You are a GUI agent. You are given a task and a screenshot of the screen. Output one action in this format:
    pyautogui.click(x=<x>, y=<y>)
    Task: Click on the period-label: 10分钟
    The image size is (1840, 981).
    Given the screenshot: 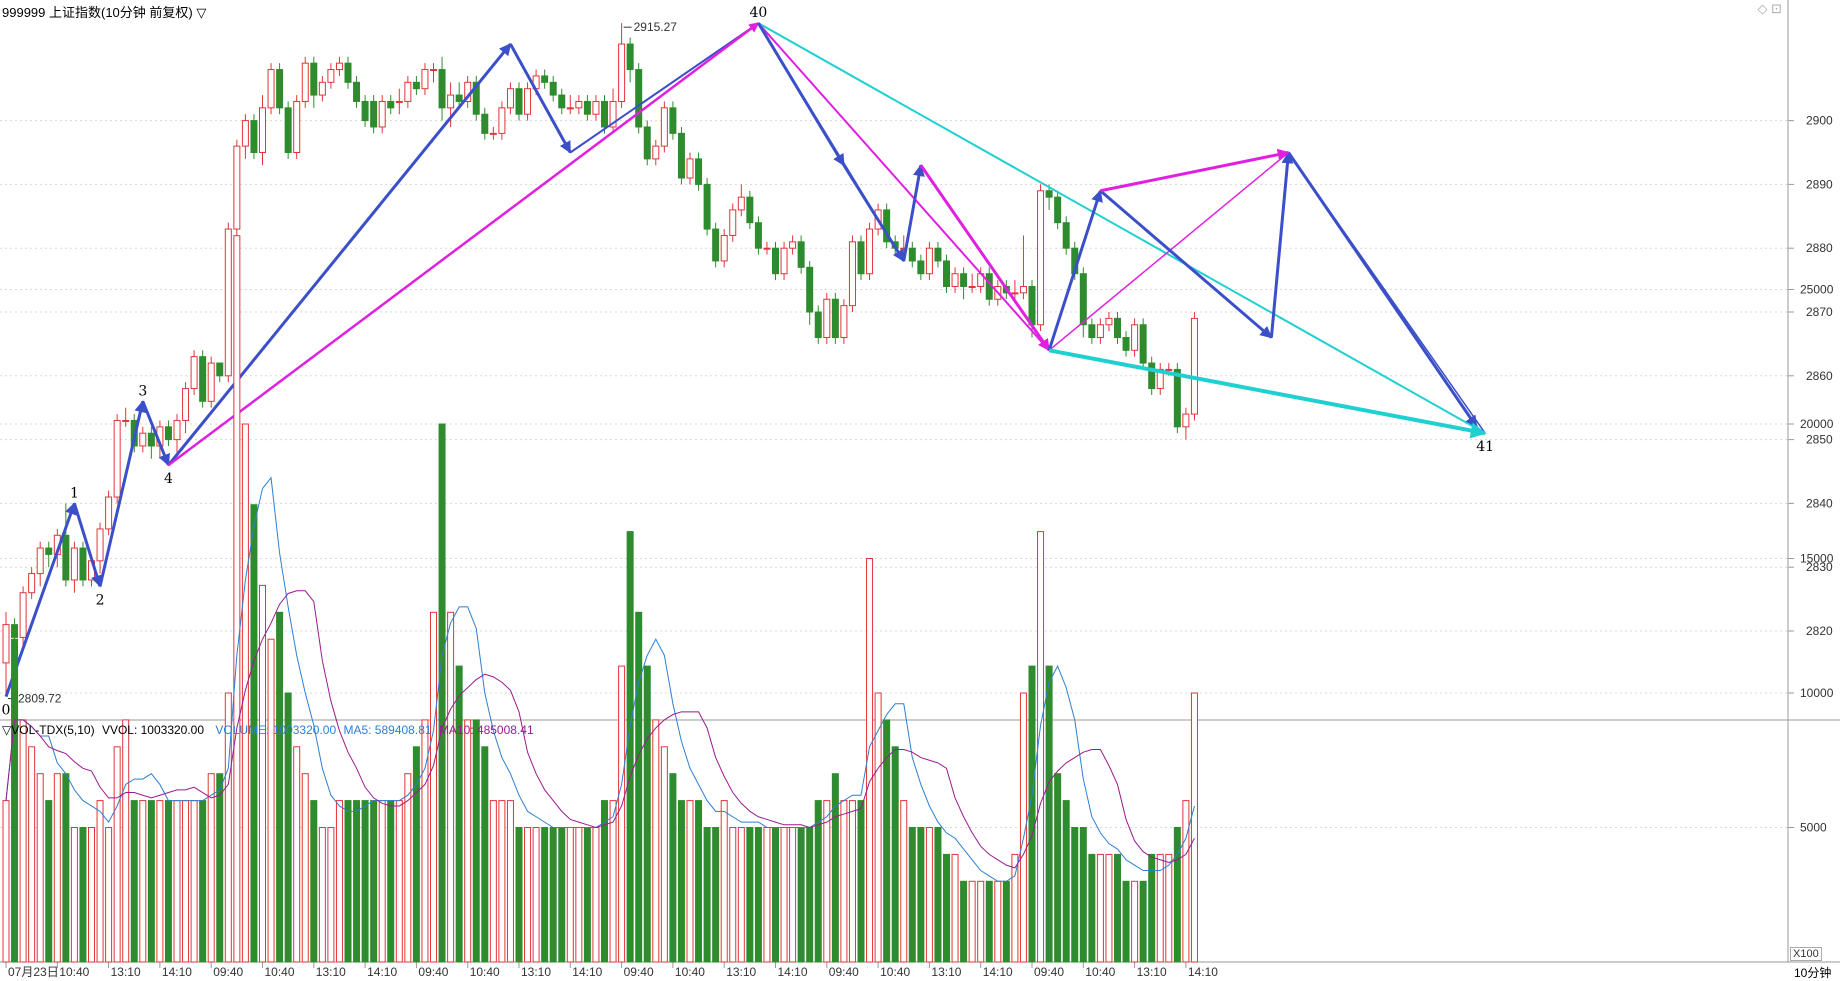 What is the action you would take?
    pyautogui.click(x=1813, y=973)
    